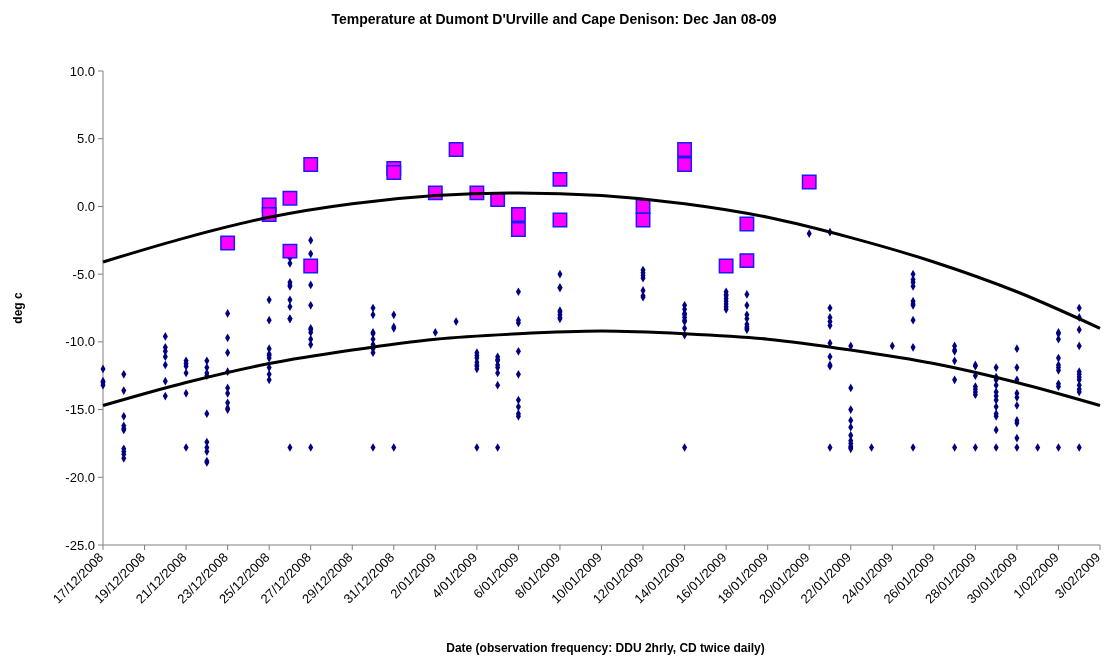  I want to click on y-tick-label: -20.0, so click(80, 477).